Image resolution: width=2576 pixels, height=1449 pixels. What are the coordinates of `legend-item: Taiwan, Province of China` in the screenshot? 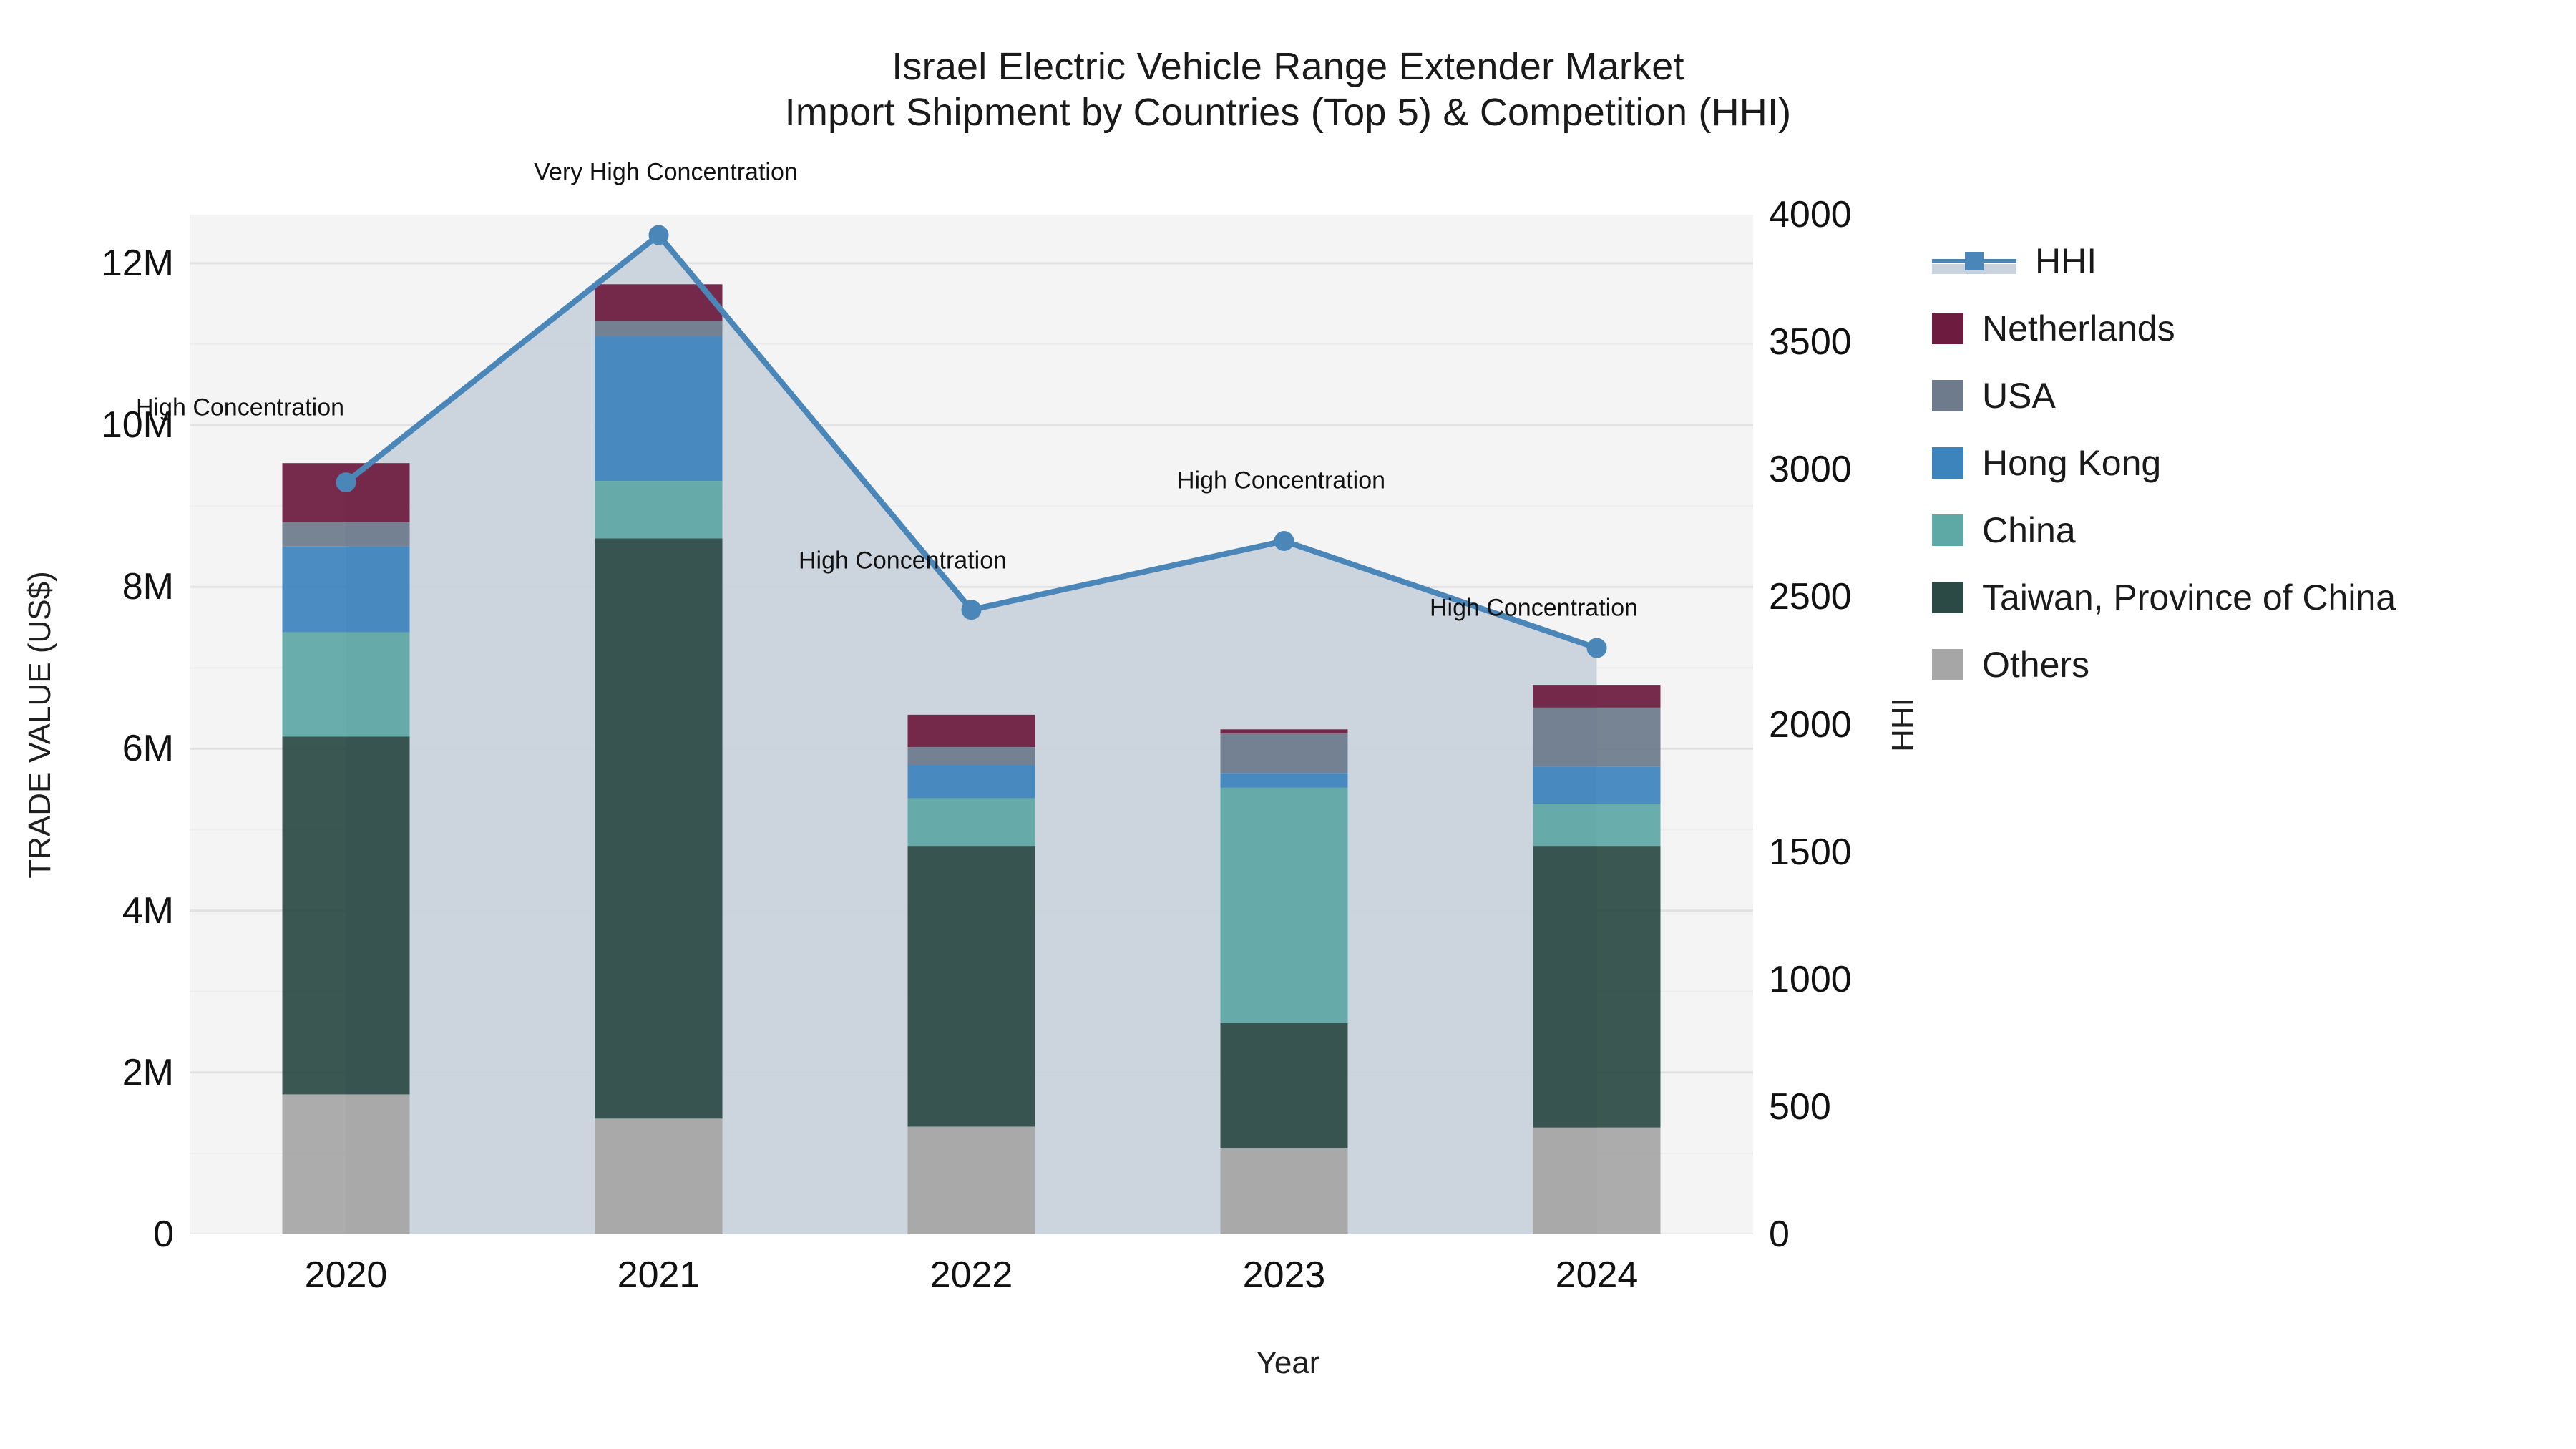 It's located at (2239, 597).